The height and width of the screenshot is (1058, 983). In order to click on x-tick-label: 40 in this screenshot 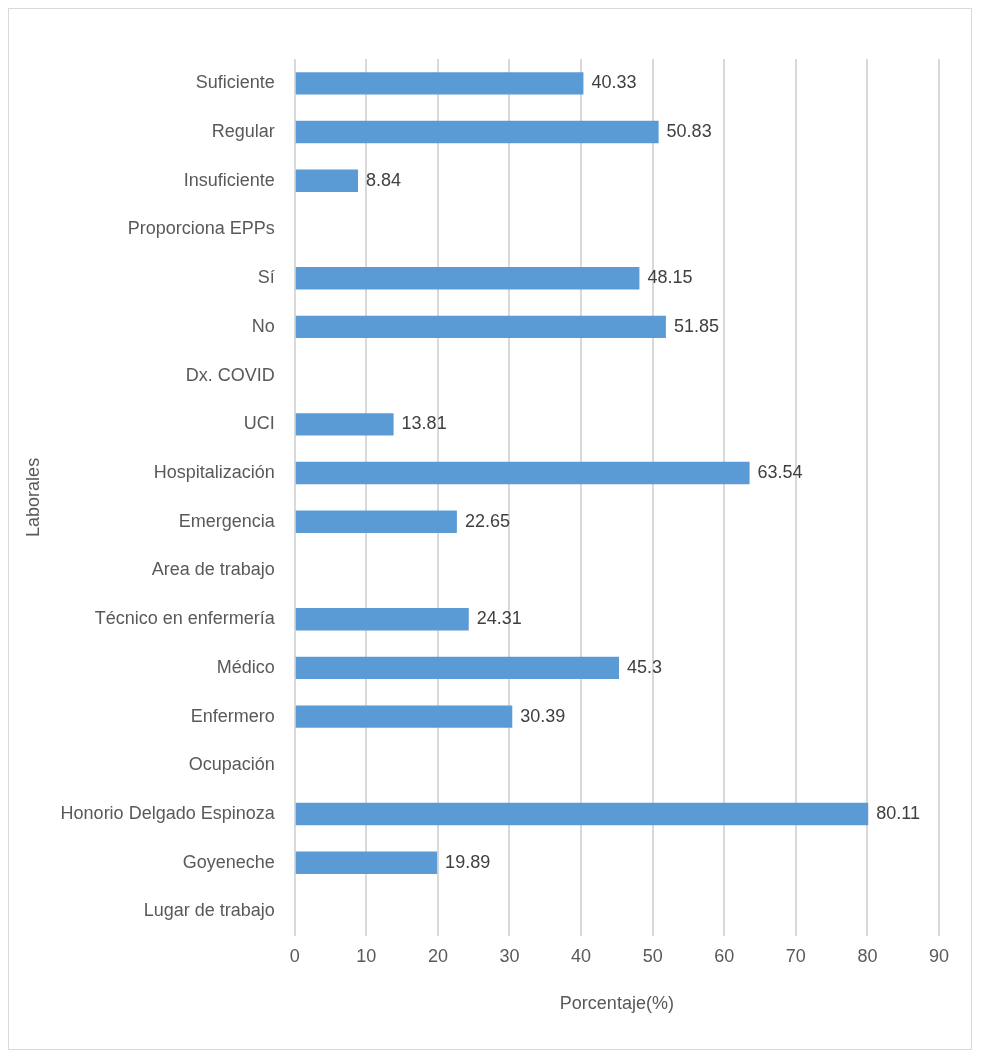, I will do `click(581, 955)`.